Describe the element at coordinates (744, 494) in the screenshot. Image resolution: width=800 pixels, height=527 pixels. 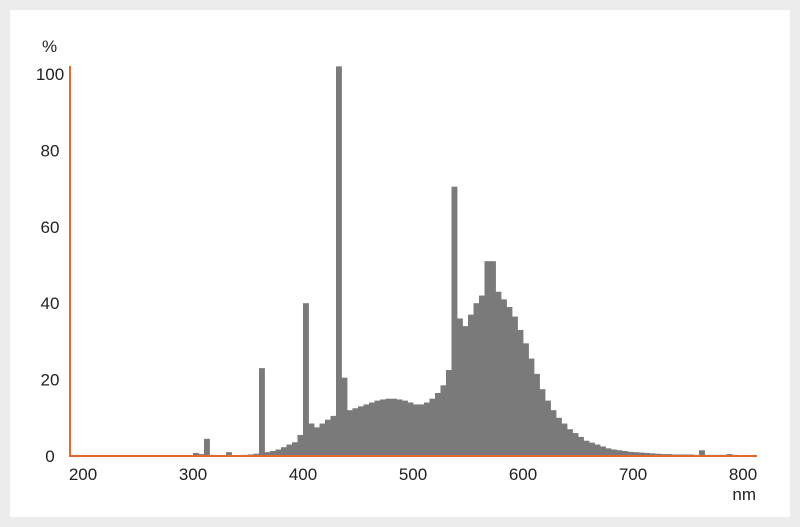
I see `x-axis-unit-label: nm` at that location.